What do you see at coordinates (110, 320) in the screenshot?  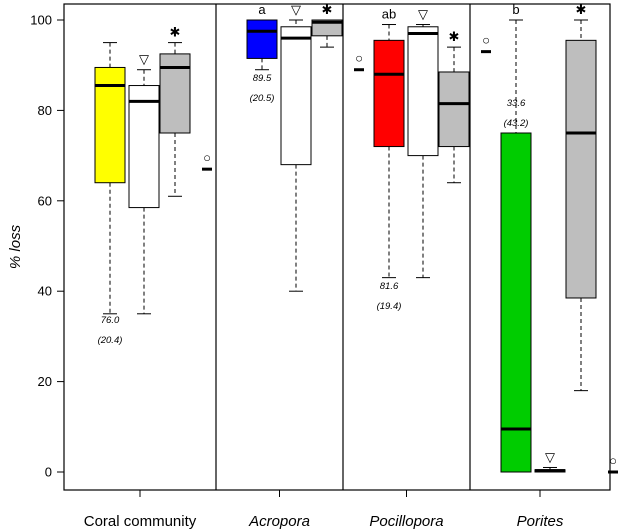 I see `mean-annotation: 76.0` at bounding box center [110, 320].